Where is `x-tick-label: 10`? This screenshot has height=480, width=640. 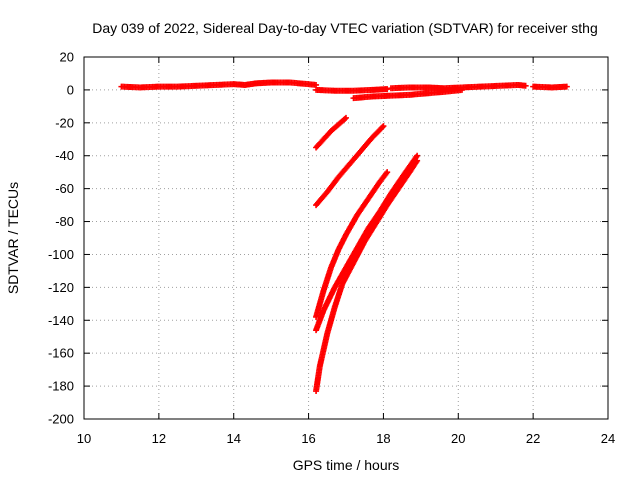 x-tick-label: 10 is located at coordinates (84, 438).